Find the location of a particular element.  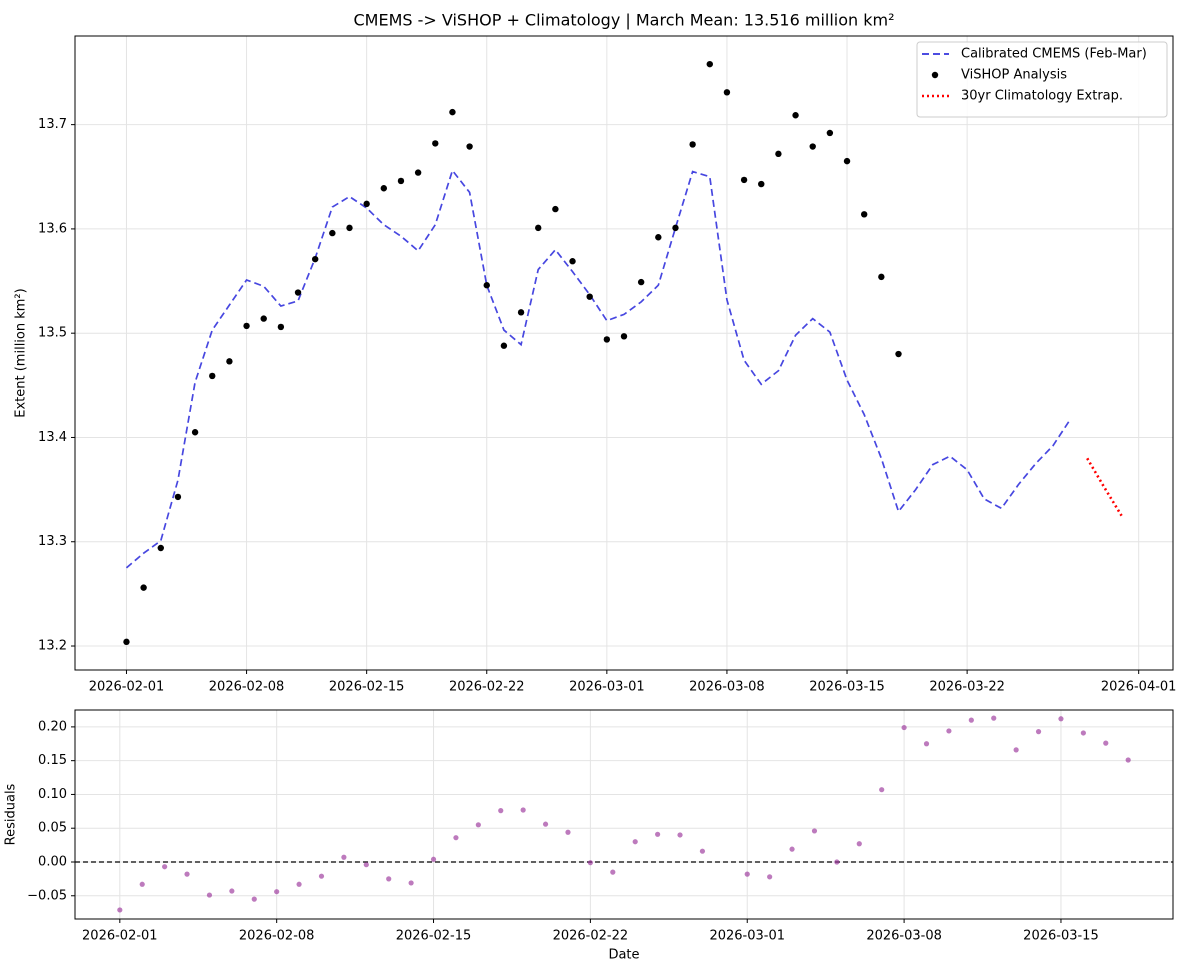

y-tick-label: −0.05 is located at coordinates (47, 895).